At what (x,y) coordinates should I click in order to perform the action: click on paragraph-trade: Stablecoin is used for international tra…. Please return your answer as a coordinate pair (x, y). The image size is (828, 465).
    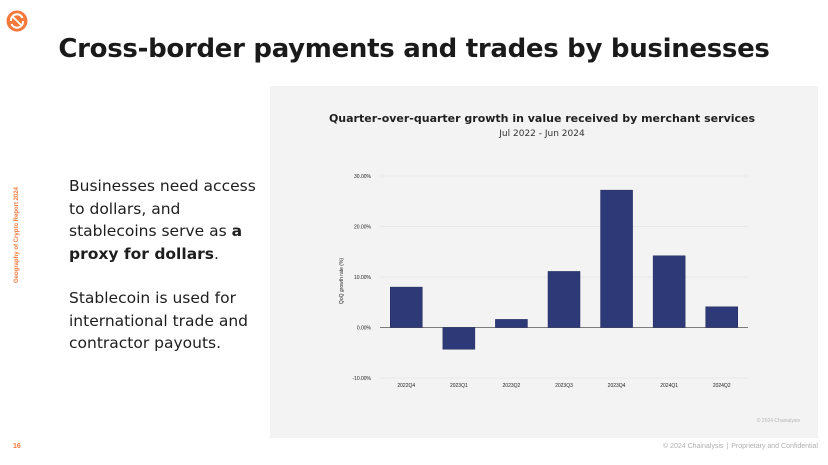
    Looking at the image, I should click on (158, 320).